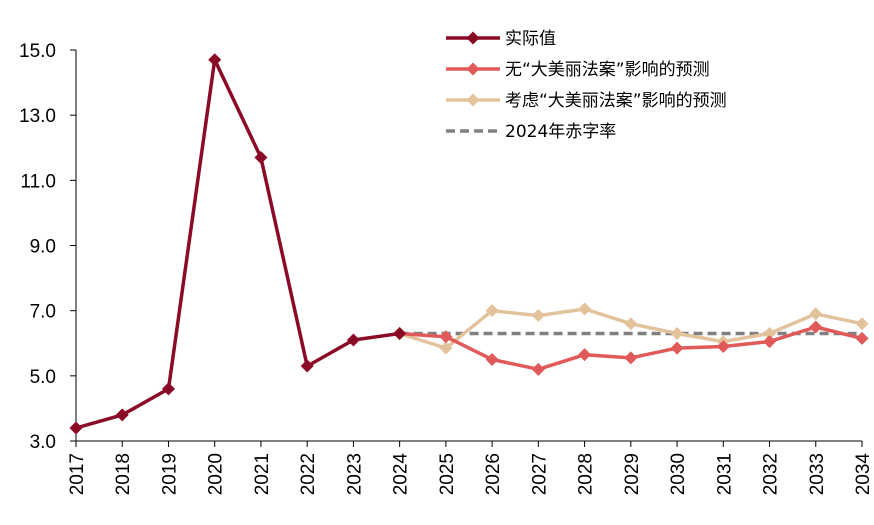  I want to click on x-tick-label: 2025, so click(447, 474).